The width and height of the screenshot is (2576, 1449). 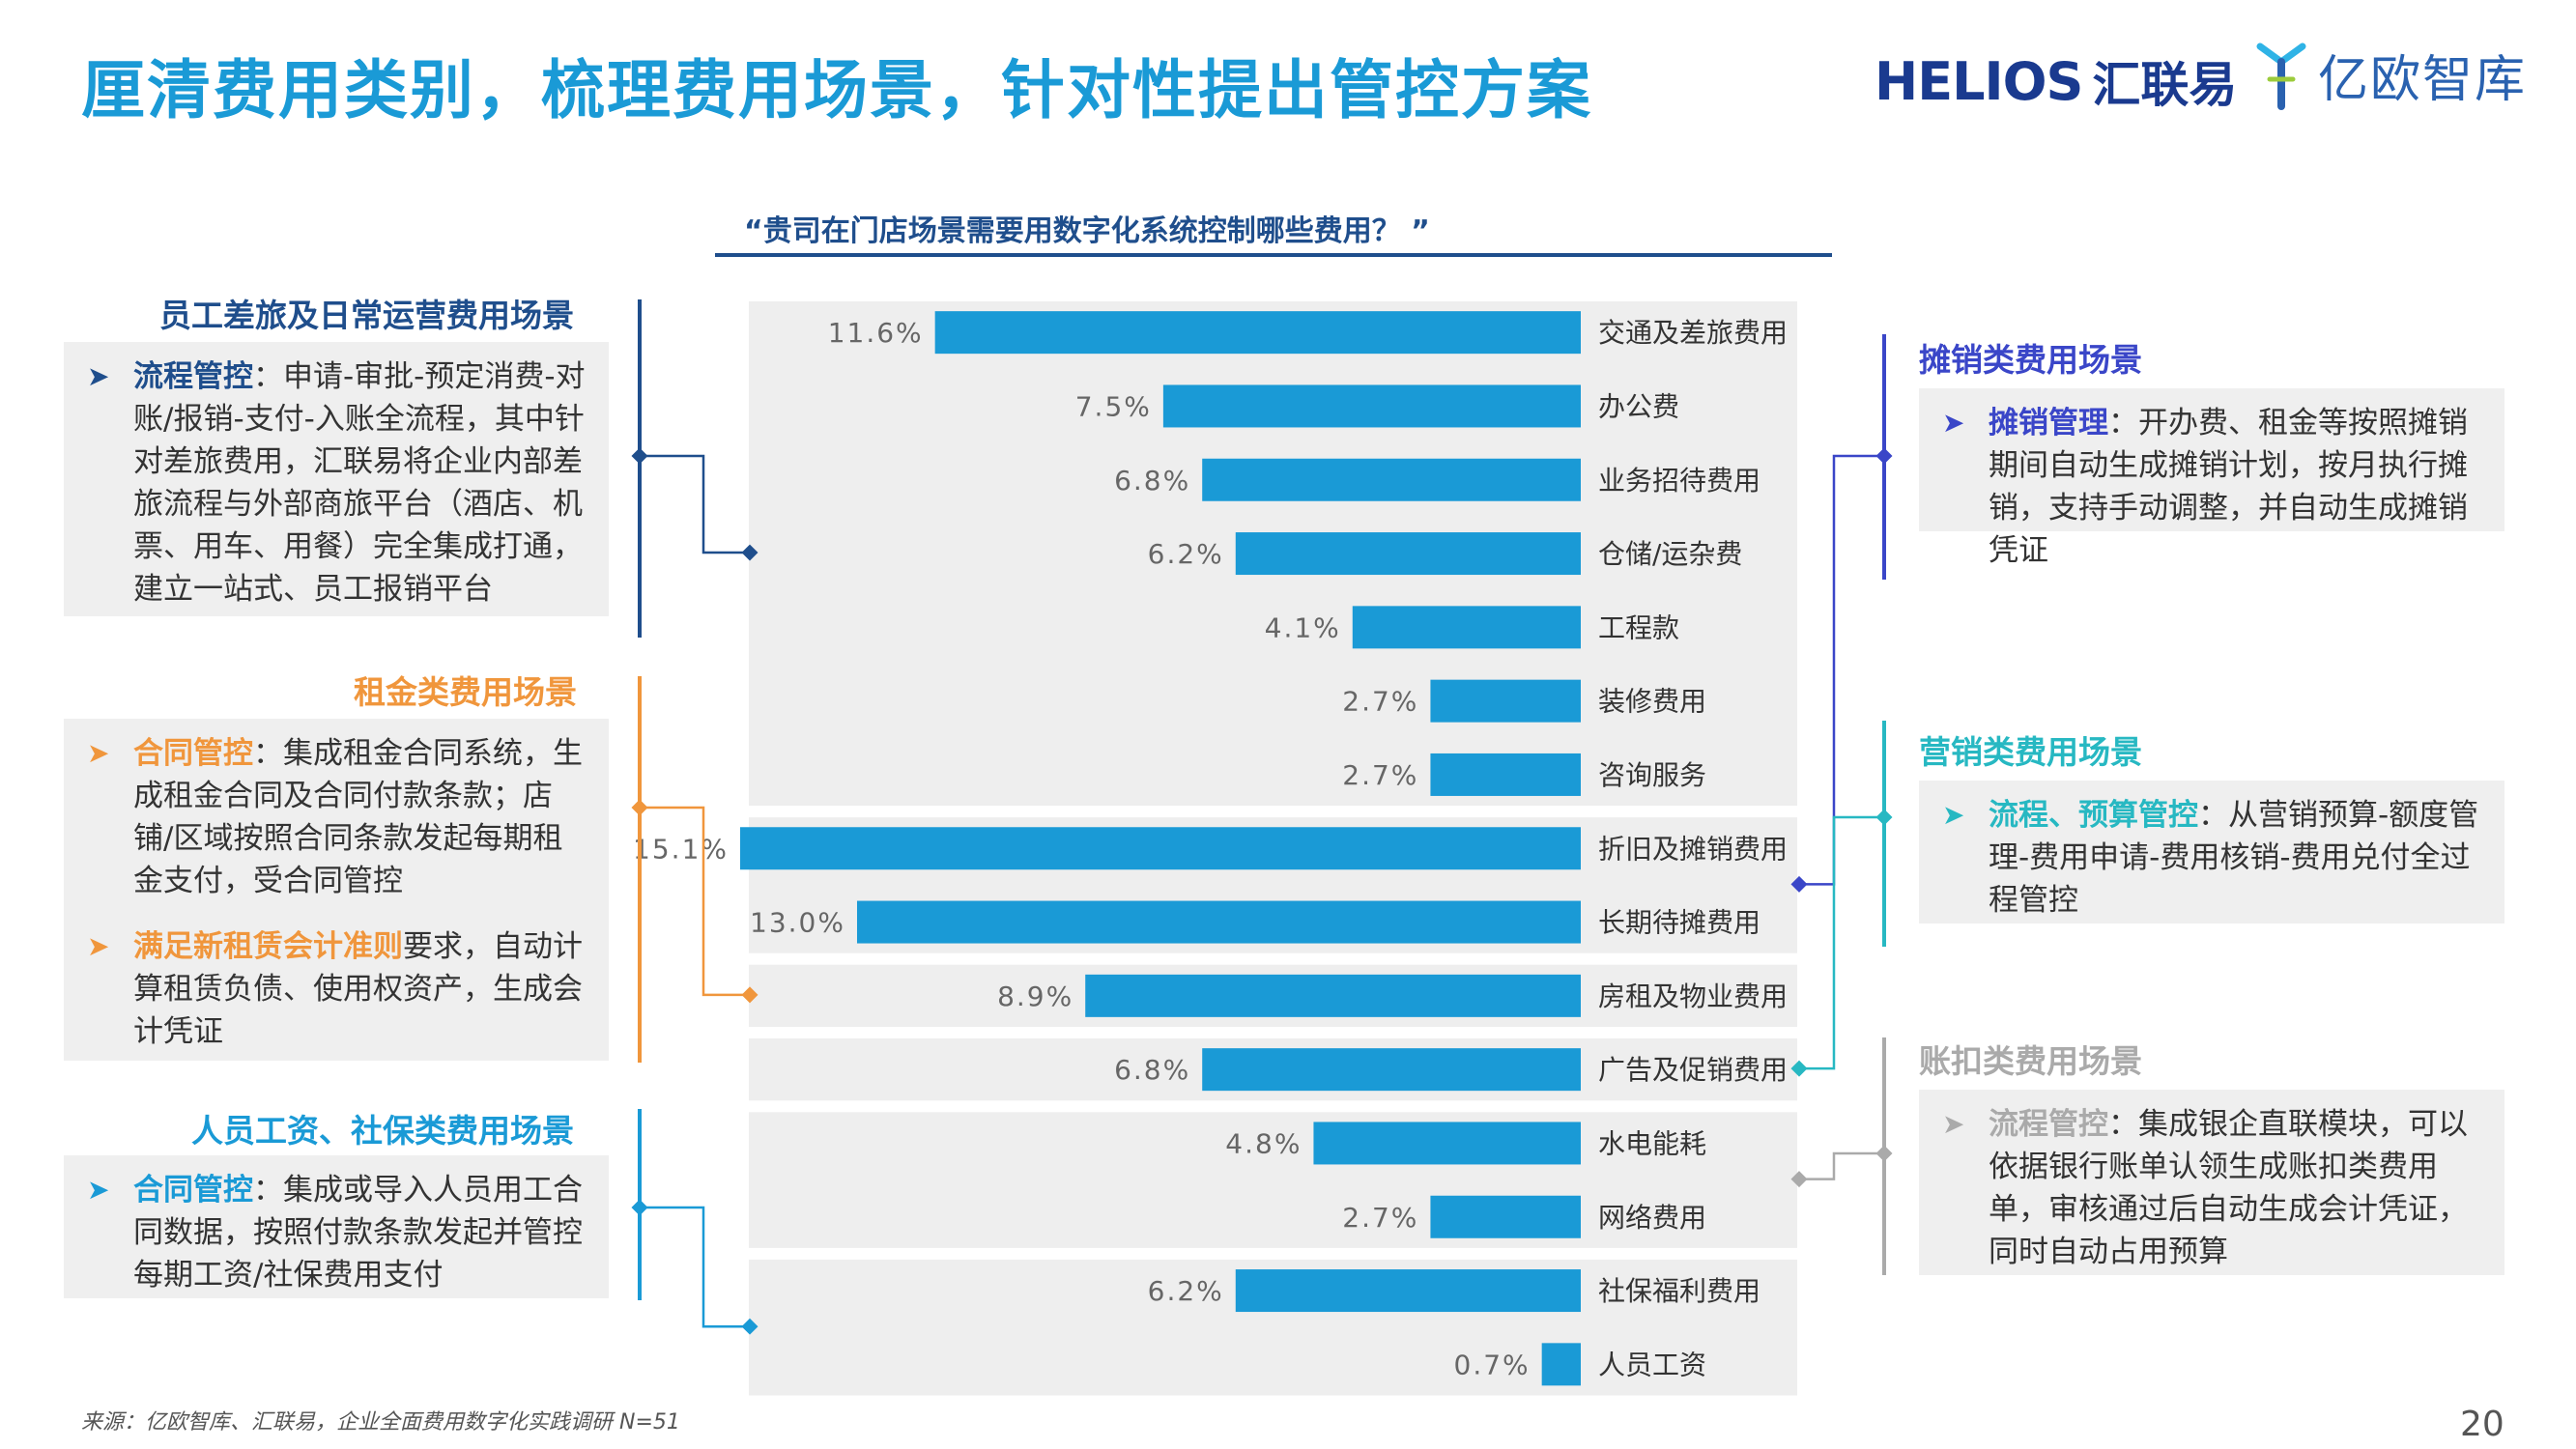 I want to click on category-label: 社保福利费用, so click(x=1679, y=1291).